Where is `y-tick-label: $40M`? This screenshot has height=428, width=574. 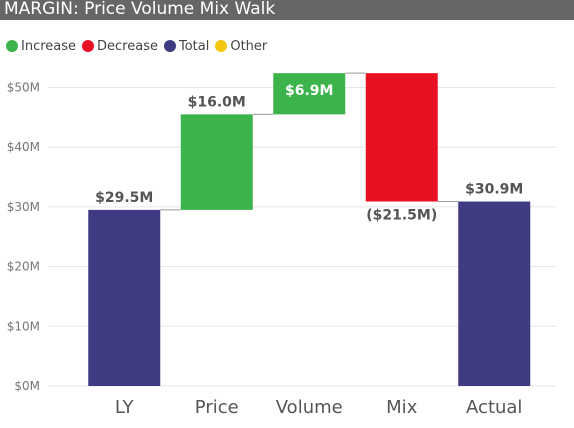 y-tick-label: $40M is located at coordinates (23, 147).